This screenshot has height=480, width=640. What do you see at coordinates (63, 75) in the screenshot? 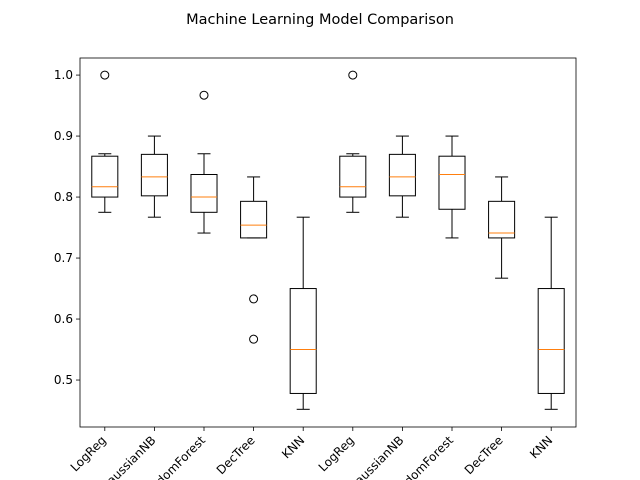
I see `y-tick-label: 1.0` at bounding box center [63, 75].